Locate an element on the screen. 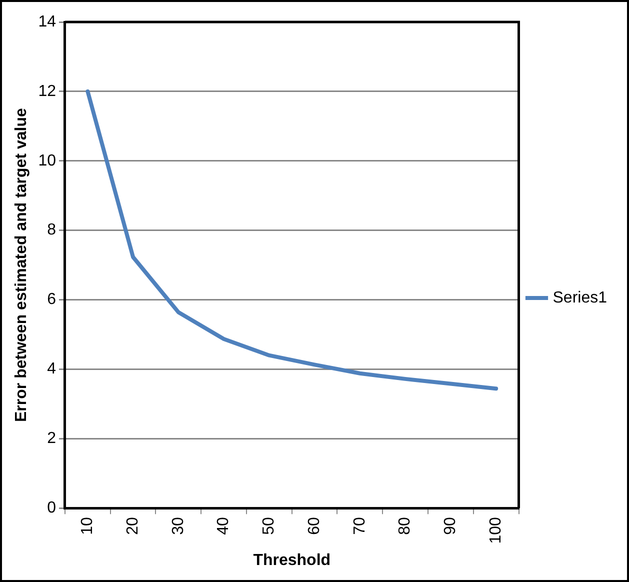 This screenshot has width=629, height=582. x-tick-label: 100 is located at coordinates (495, 530).